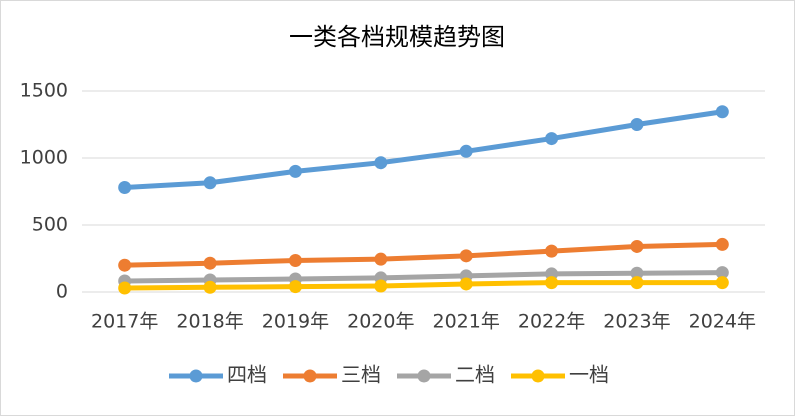 The image size is (795, 416). Describe the element at coordinates (209, 322) in the screenshot. I see `x-tick-label: 2018年` at that location.